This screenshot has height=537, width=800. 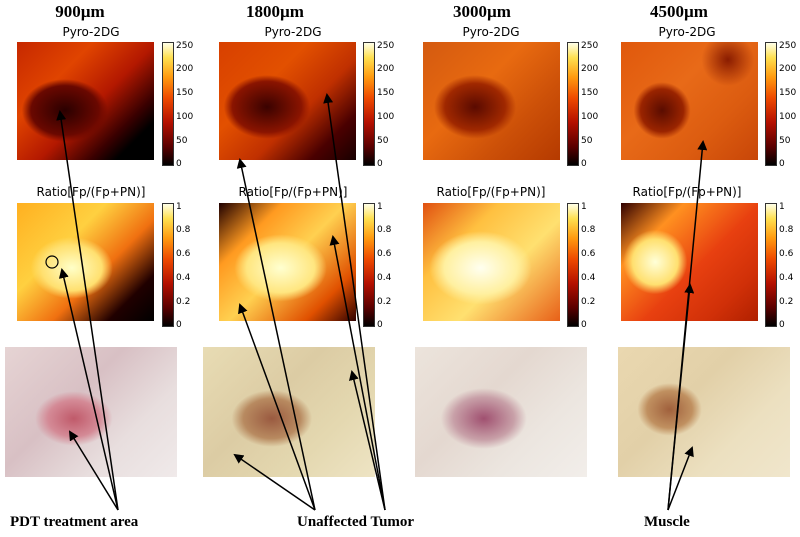 I want to click on ratio-title-4: Ratio[Fp/(Fp+PN)], so click(x=687, y=192).